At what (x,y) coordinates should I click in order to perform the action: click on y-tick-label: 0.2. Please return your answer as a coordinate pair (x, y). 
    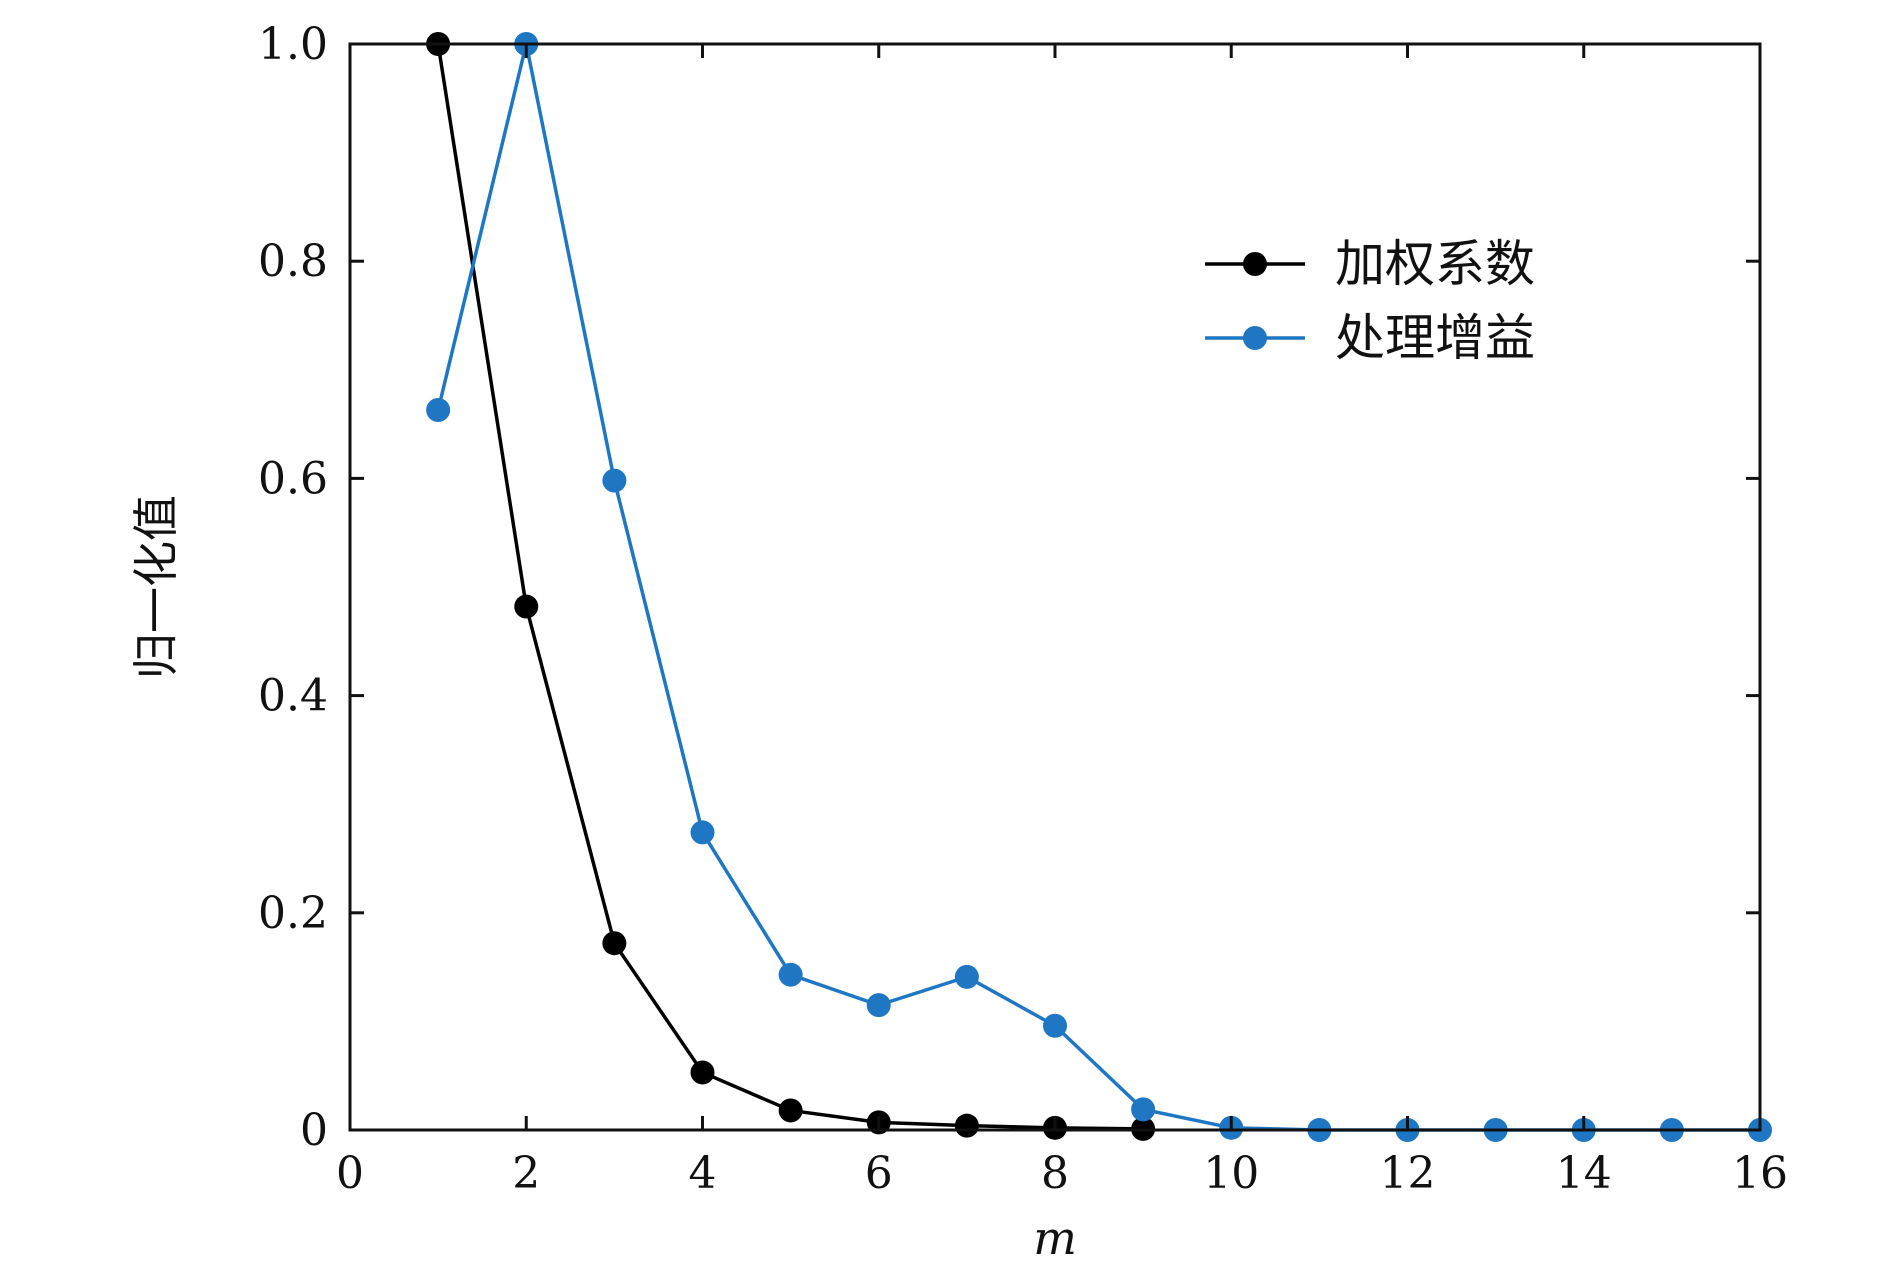
    Looking at the image, I should click on (293, 913).